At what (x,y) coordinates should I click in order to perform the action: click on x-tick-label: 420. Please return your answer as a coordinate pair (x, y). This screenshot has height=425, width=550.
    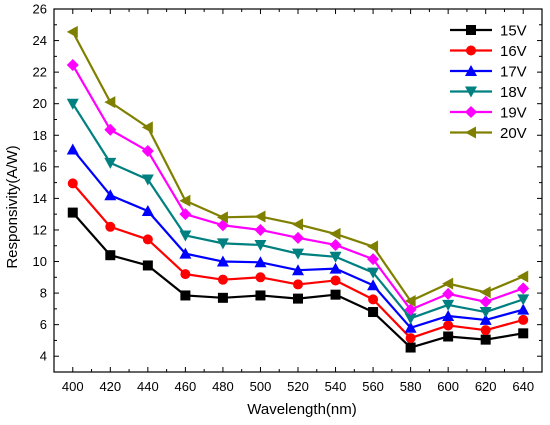
    Looking at the image, I should click on (110, 386).